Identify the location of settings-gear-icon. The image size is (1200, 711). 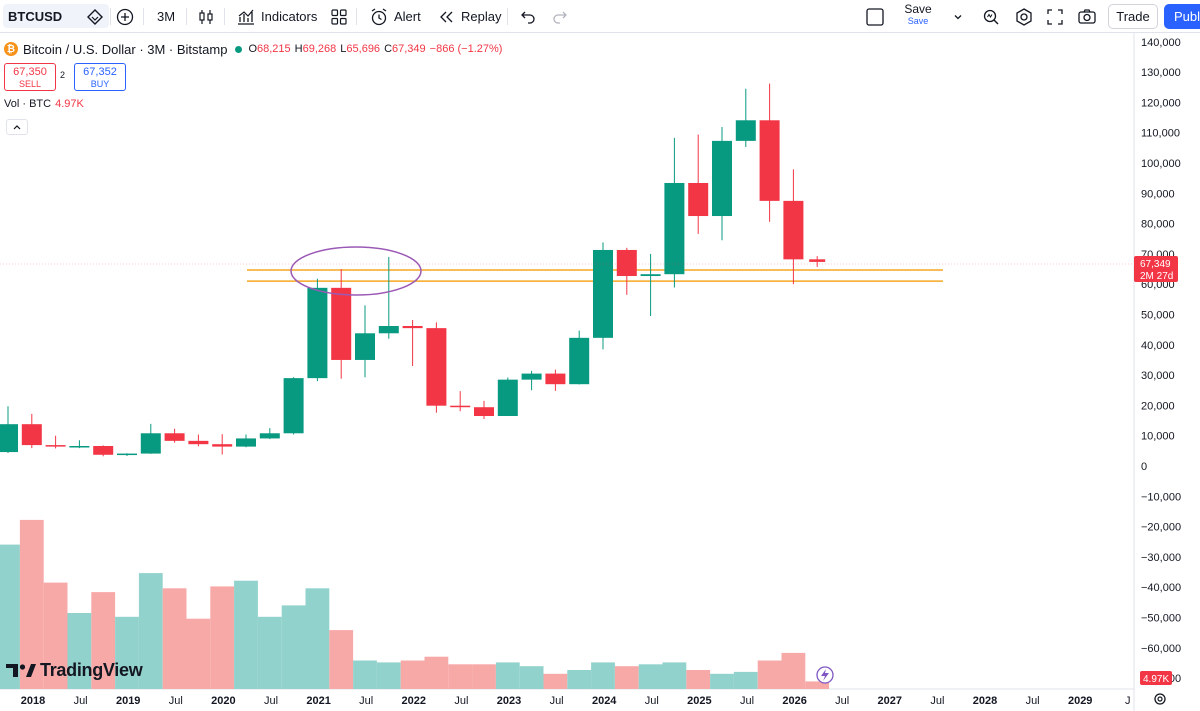
(1160, 699).